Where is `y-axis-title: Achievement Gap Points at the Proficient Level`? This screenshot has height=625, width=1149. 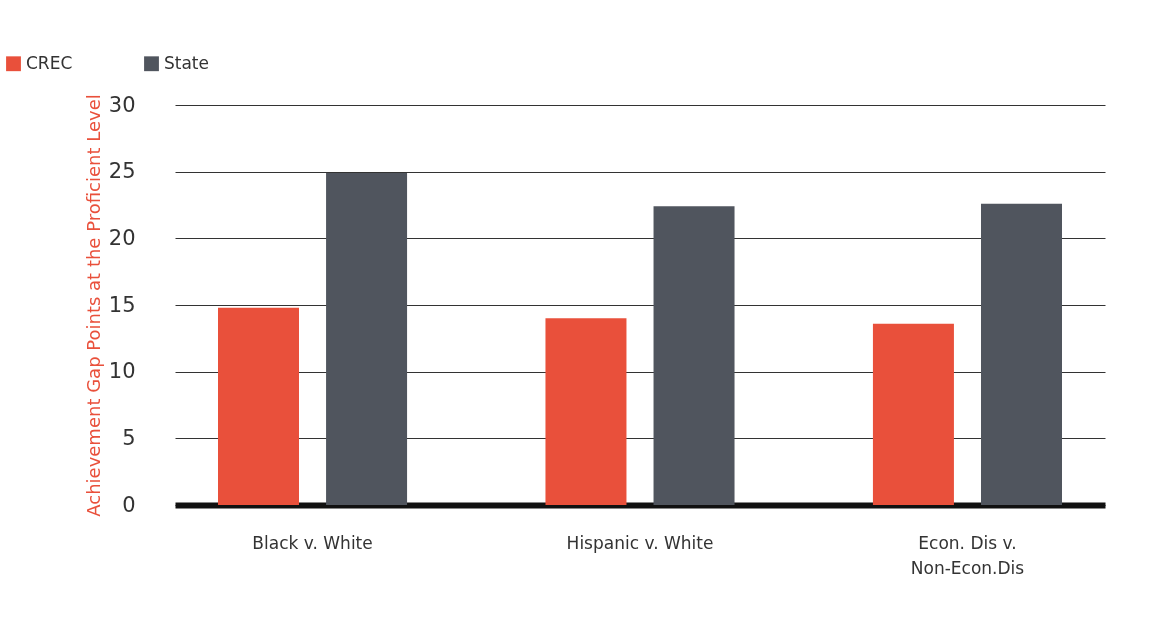
y-axis-title: Achievement Gap Points at the Proficient Level is located at coordinates (93, 305).